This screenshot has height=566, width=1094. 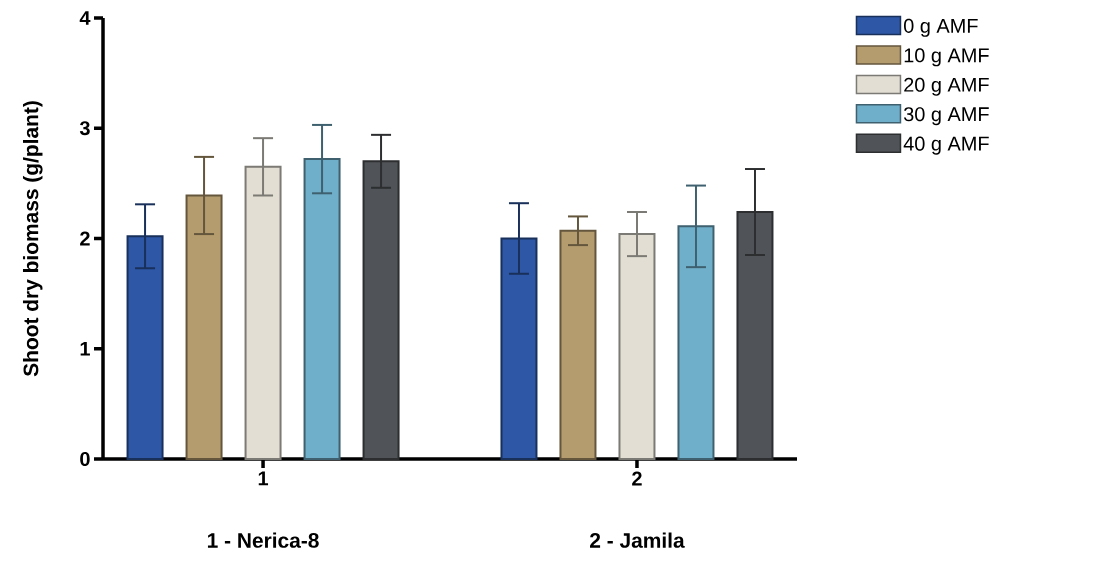 I want to click on legend-label: 0 g AMF, so click(x=940, y=27).